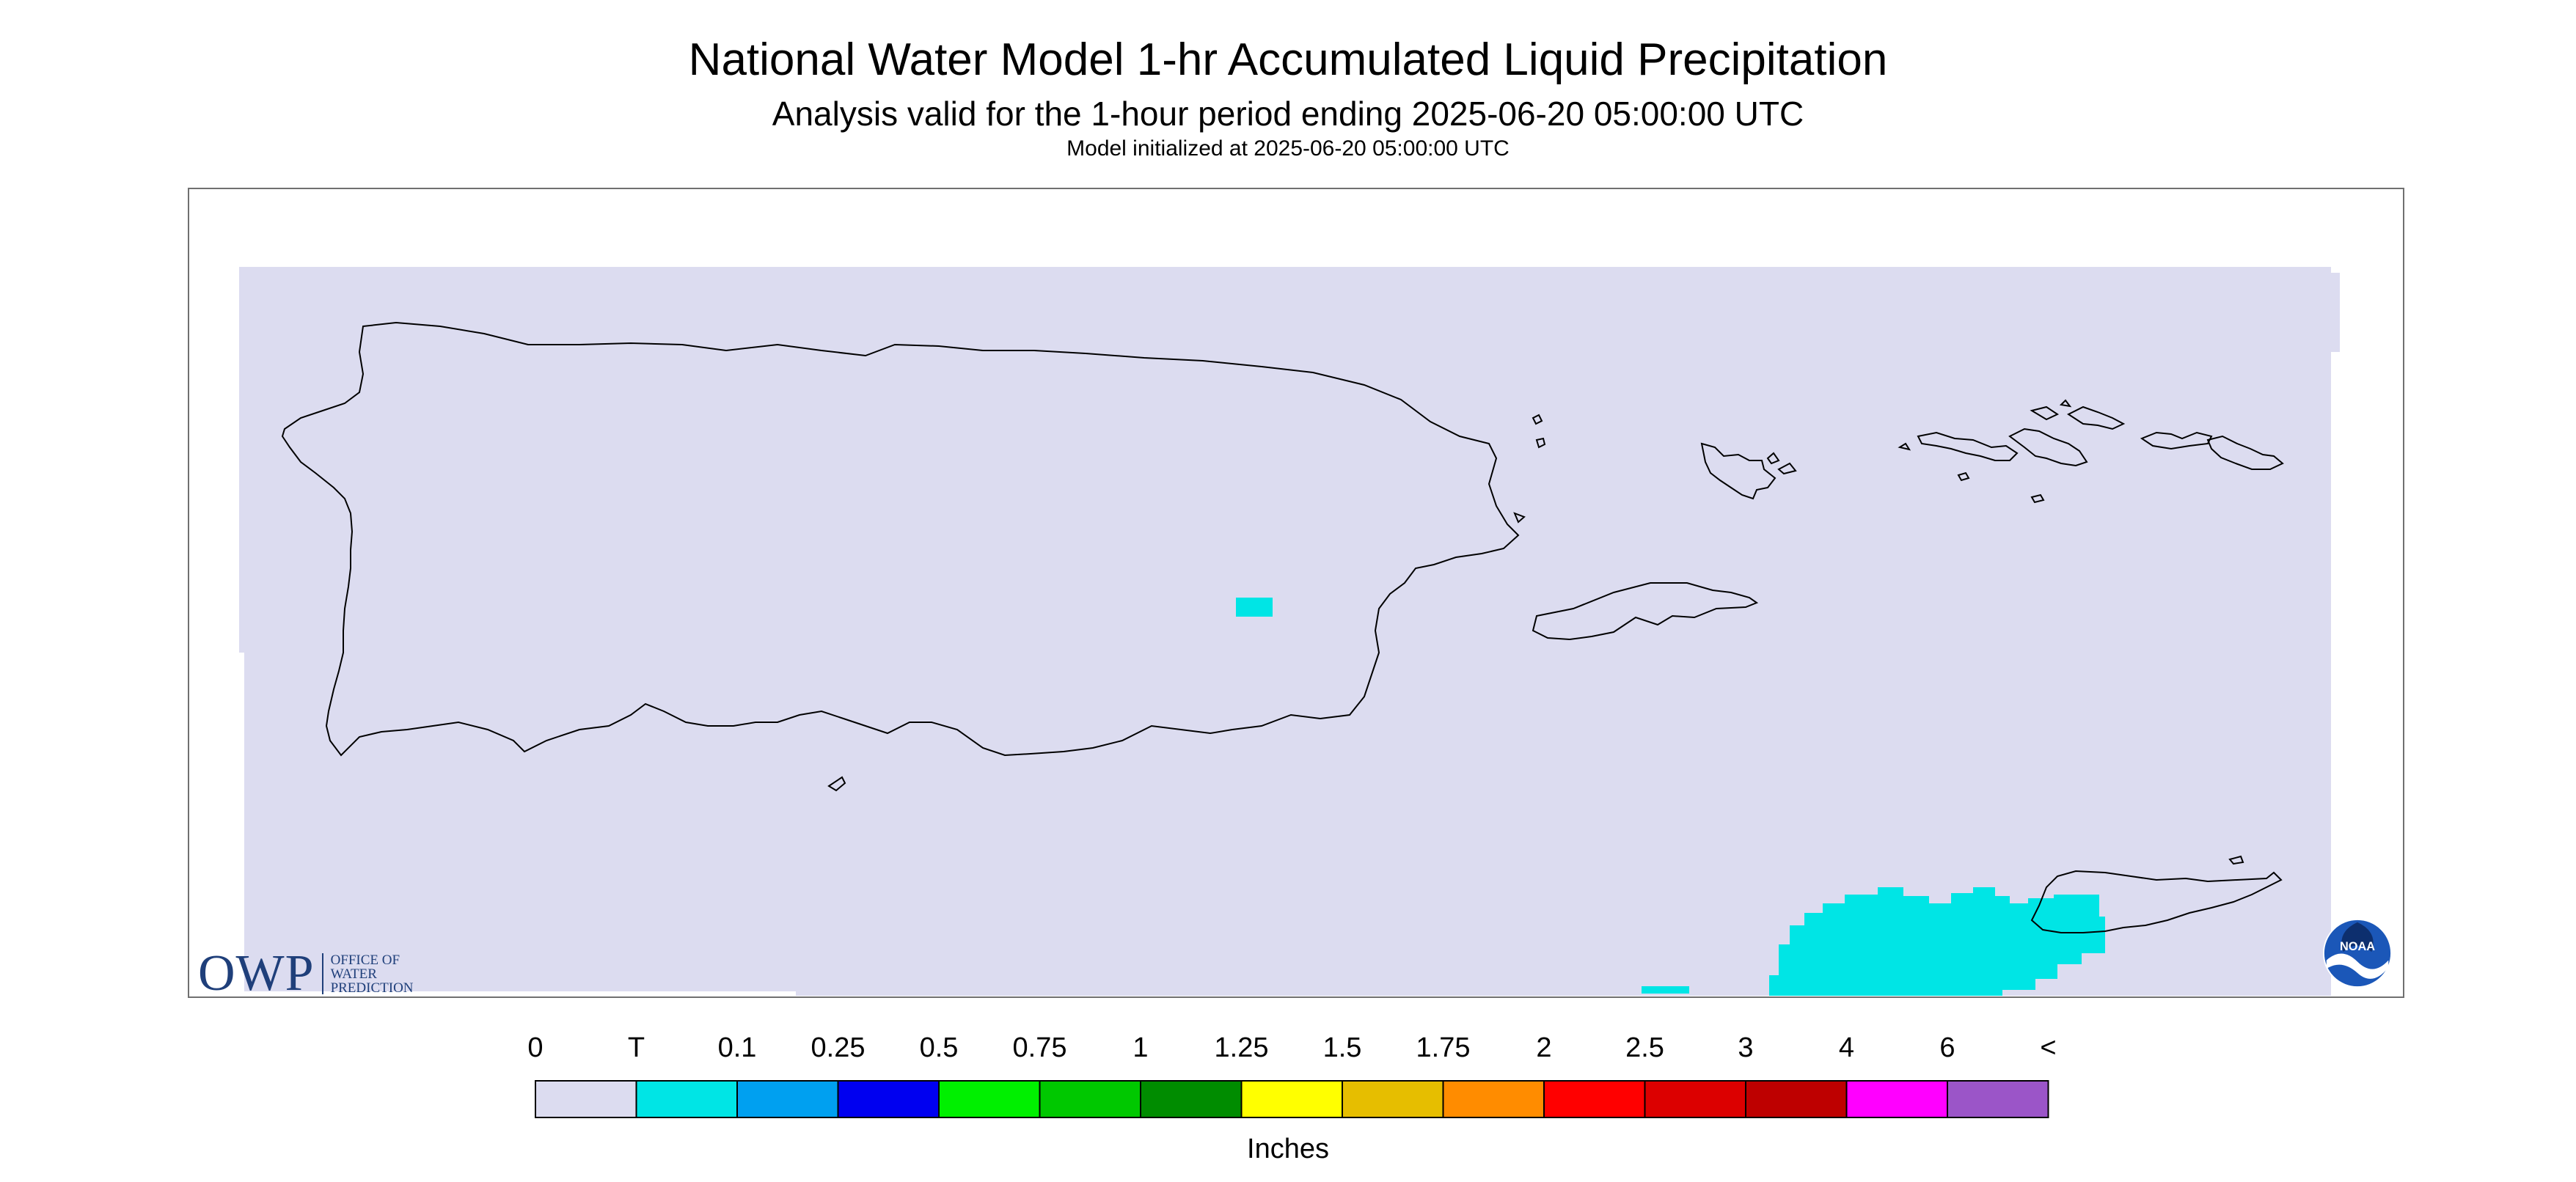 The height and width of the screenshot is (1182, 2576). I want to click on mona-island-coast, so click(836, 784).